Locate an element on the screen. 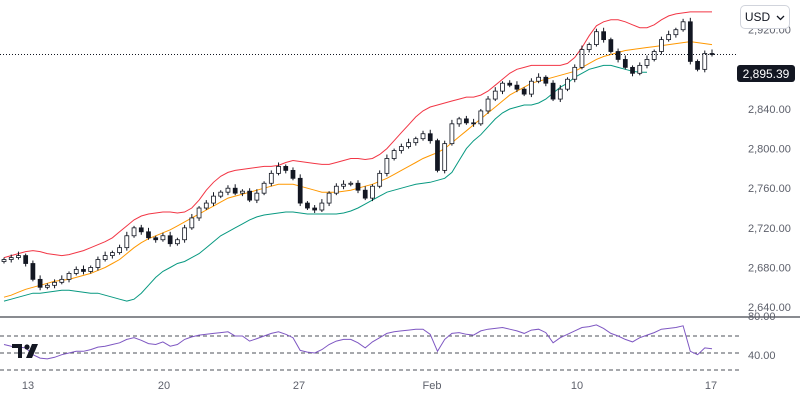 Image resolution: width=800 pixels, height=400 pixels. time-tick-label: Feb is located at coordinates (432, 386).